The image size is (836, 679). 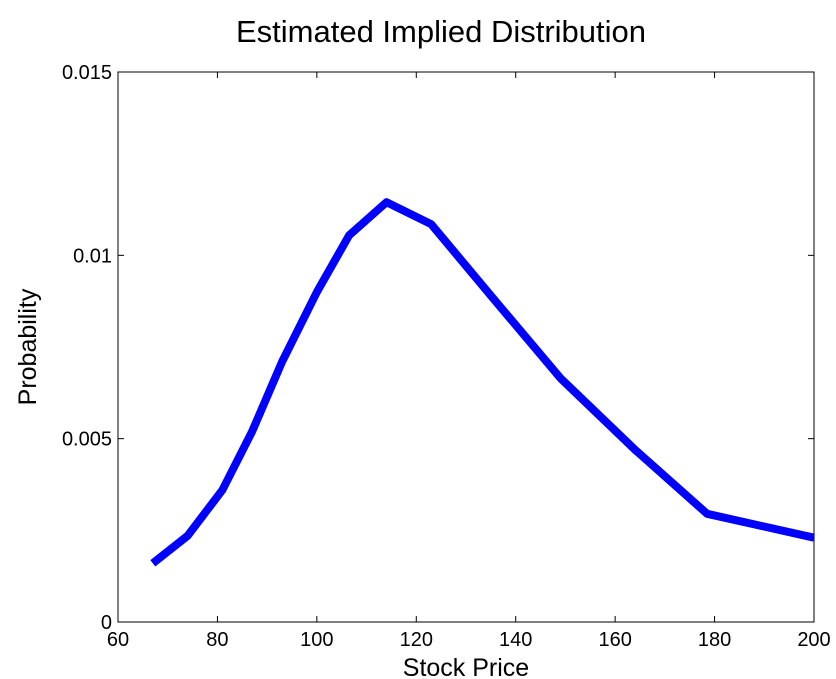 What do you see at coordinates (217, 640) in the screenshot?
I see `x-tick-label: 80` at bounding box center [217, 640].